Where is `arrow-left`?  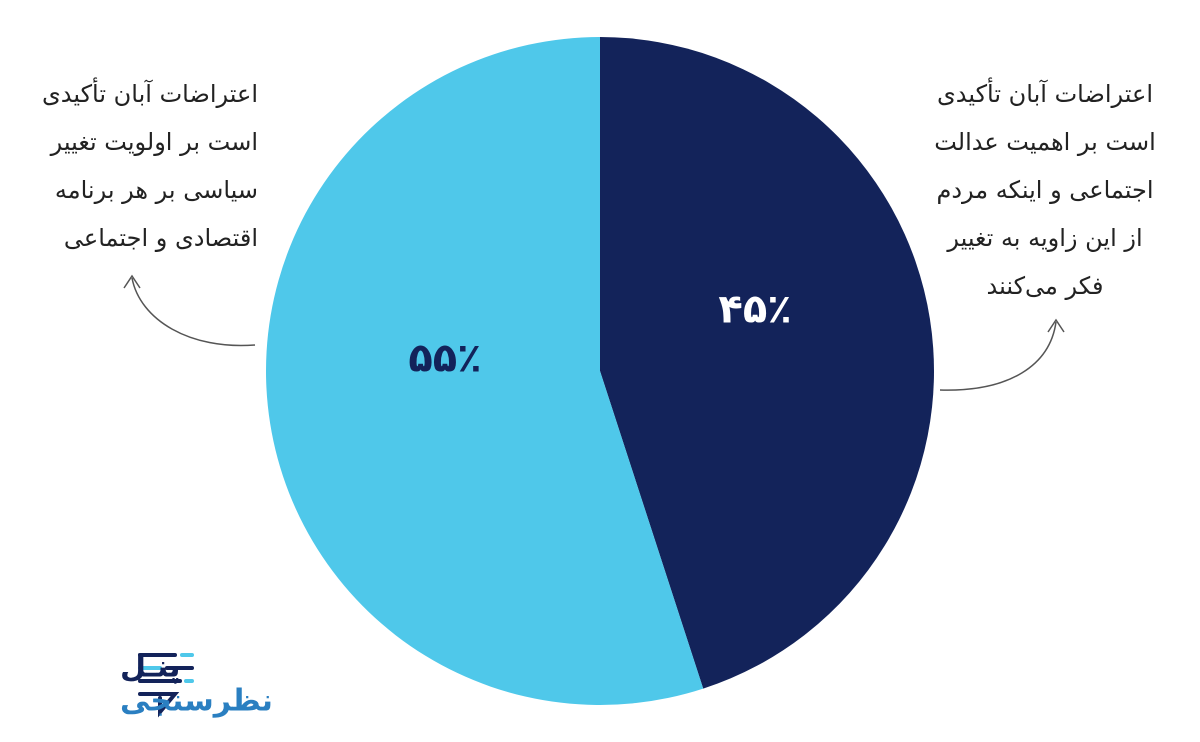
arrow-left is located at coordinates (193, 312).